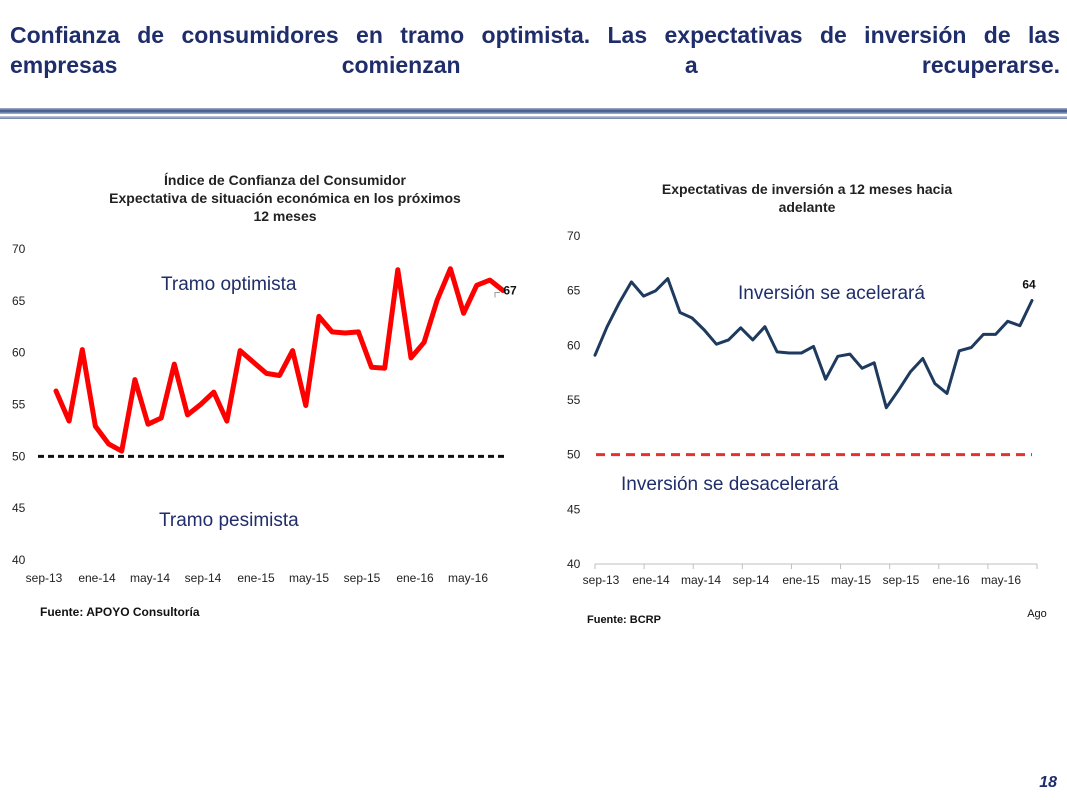 The image size is (1067, 800). Describe the element at coordinates (701, 580) in the screenshot. I see `x-tick-label: may-14` at that location.